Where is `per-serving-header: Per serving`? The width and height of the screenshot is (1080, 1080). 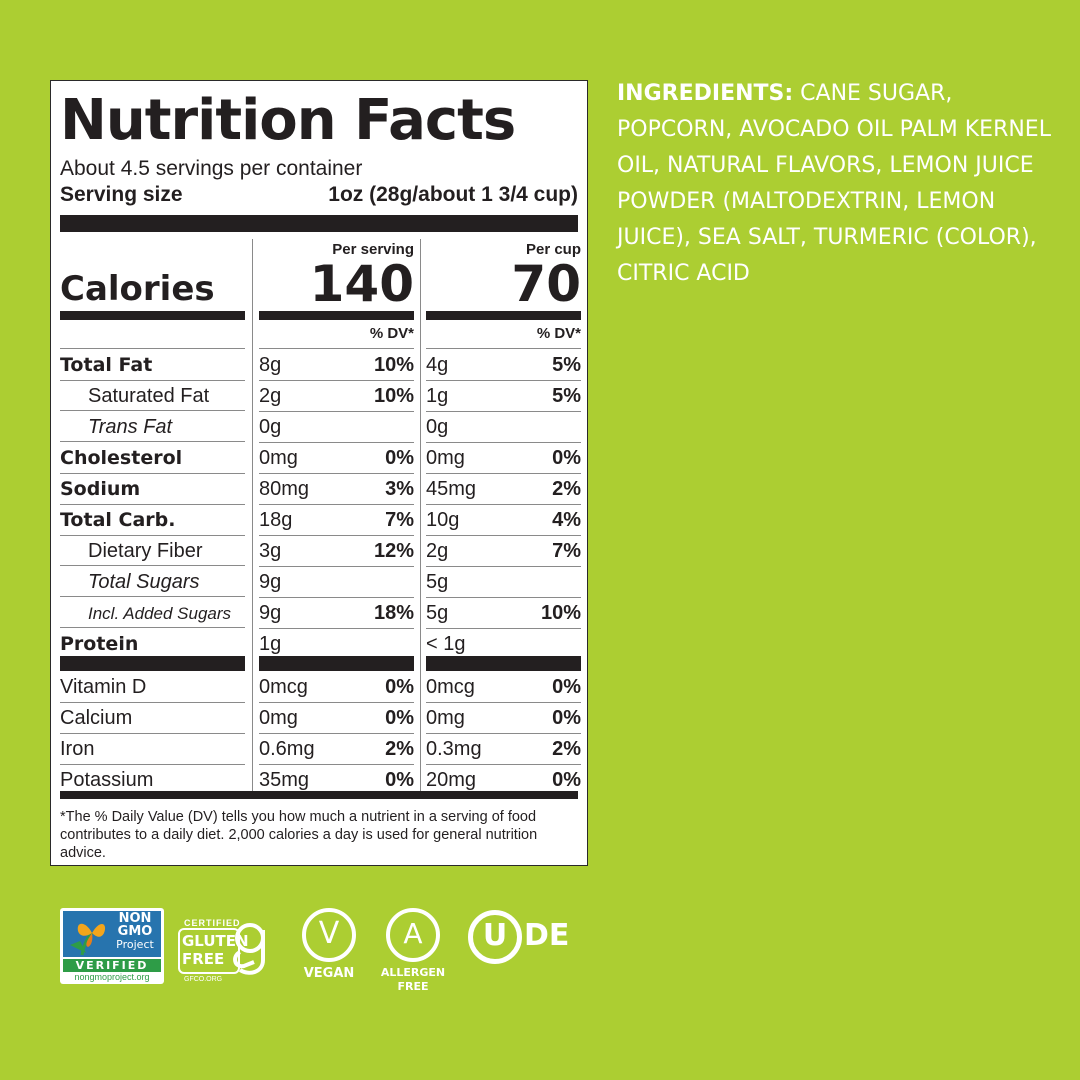 per-serving-header: Per serving is located at coordinates (373, 249).